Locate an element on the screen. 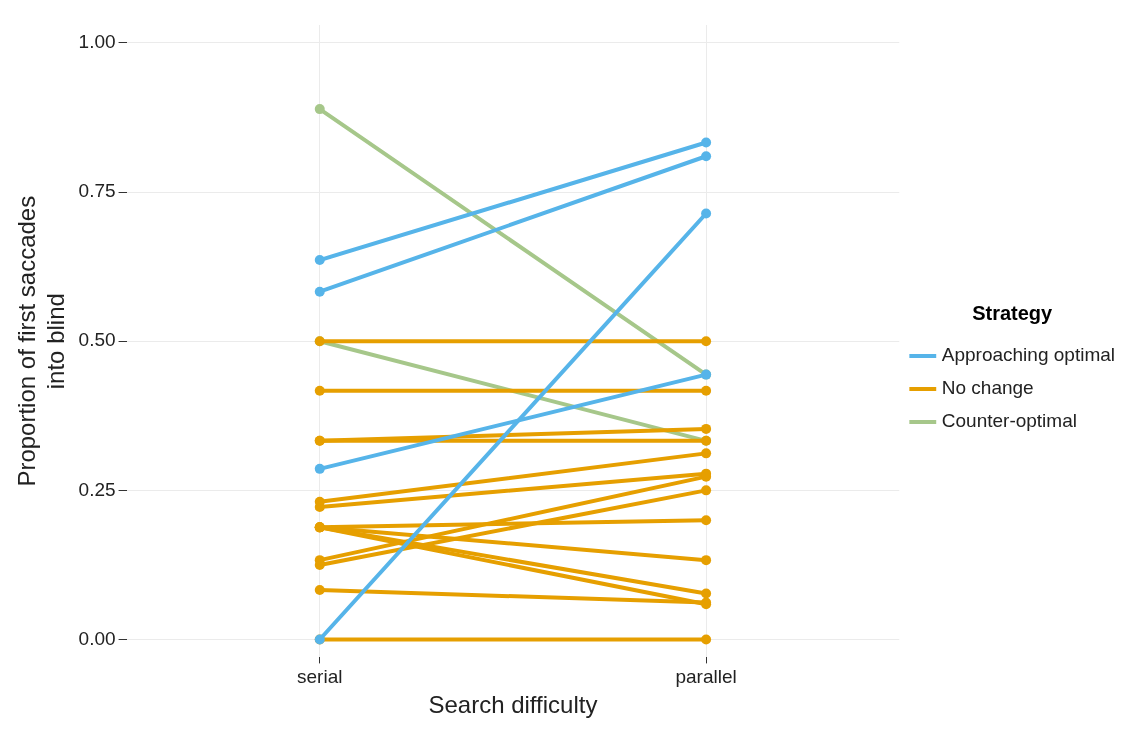 The height and width of the screenshot is (731, 1135). y-tick-label: 0.75 is located at coordinates (97, 191).